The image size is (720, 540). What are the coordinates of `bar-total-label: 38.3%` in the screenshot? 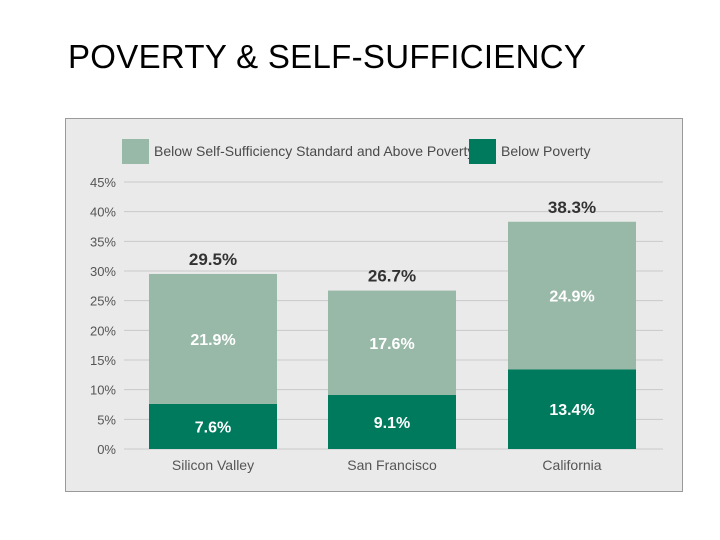 It's located at (572, 207).